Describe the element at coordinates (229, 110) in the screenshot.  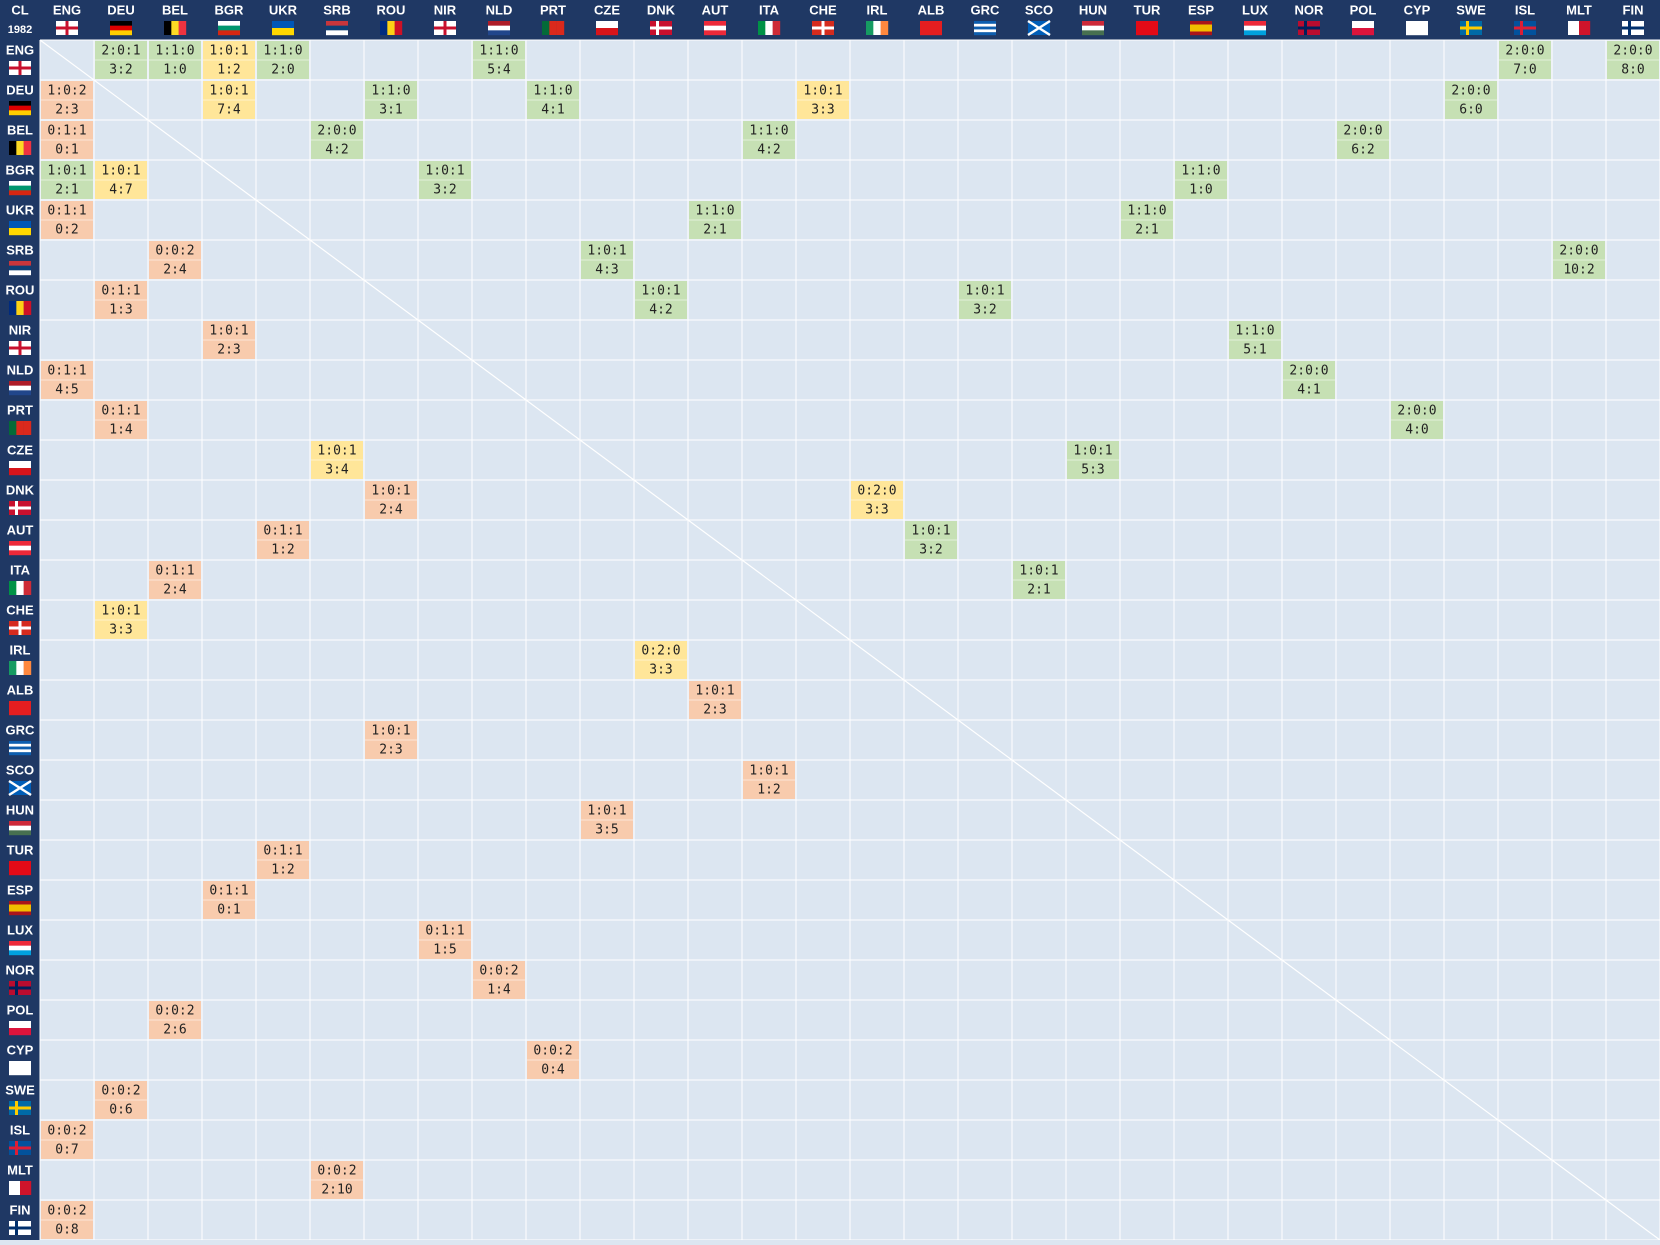
I see `cell-score: 7:4` at that location.